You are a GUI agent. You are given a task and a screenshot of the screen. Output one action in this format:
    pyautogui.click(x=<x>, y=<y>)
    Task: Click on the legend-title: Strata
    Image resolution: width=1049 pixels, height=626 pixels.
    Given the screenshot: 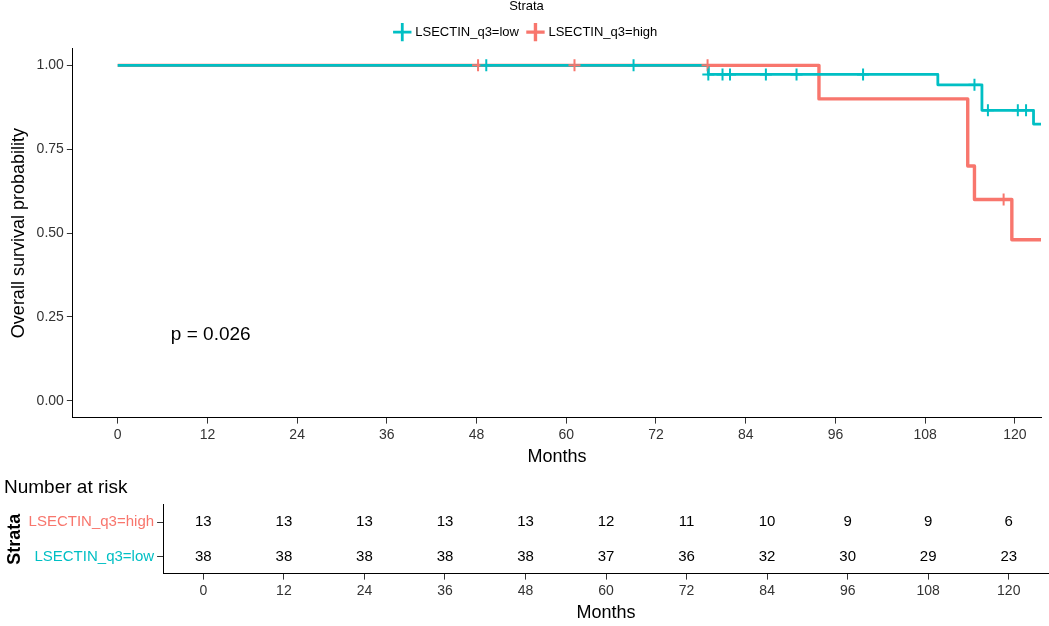 What is the action you would take?
    pyautogui.click(x=527, y=7)
    